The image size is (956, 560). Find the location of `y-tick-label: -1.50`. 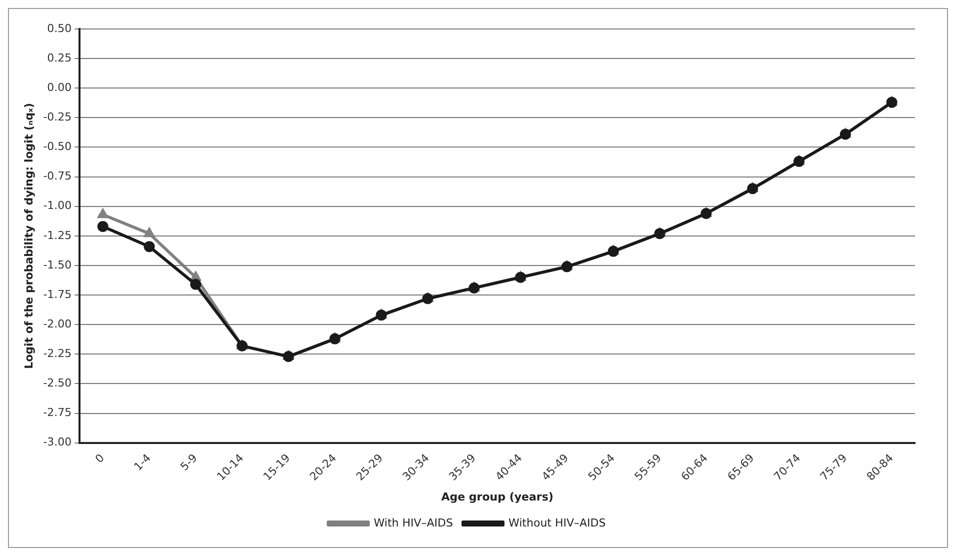

y-tick-label: -1.50 is located at coordinates (57, 265).